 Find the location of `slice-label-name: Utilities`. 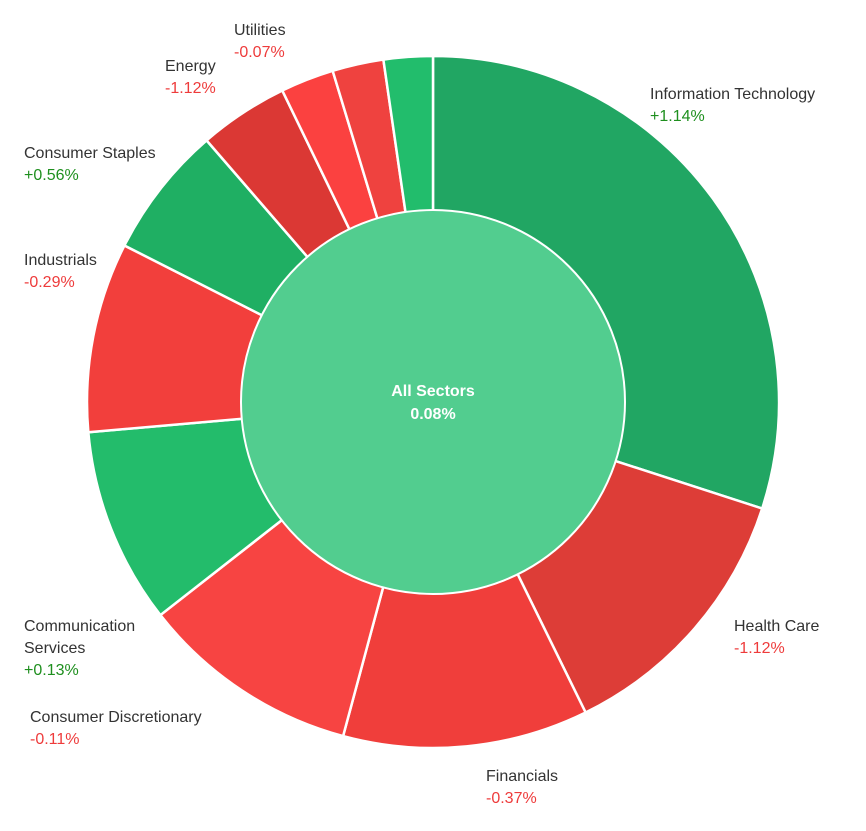

slice-label-name: Utilities is located at coordinates (260, 30).